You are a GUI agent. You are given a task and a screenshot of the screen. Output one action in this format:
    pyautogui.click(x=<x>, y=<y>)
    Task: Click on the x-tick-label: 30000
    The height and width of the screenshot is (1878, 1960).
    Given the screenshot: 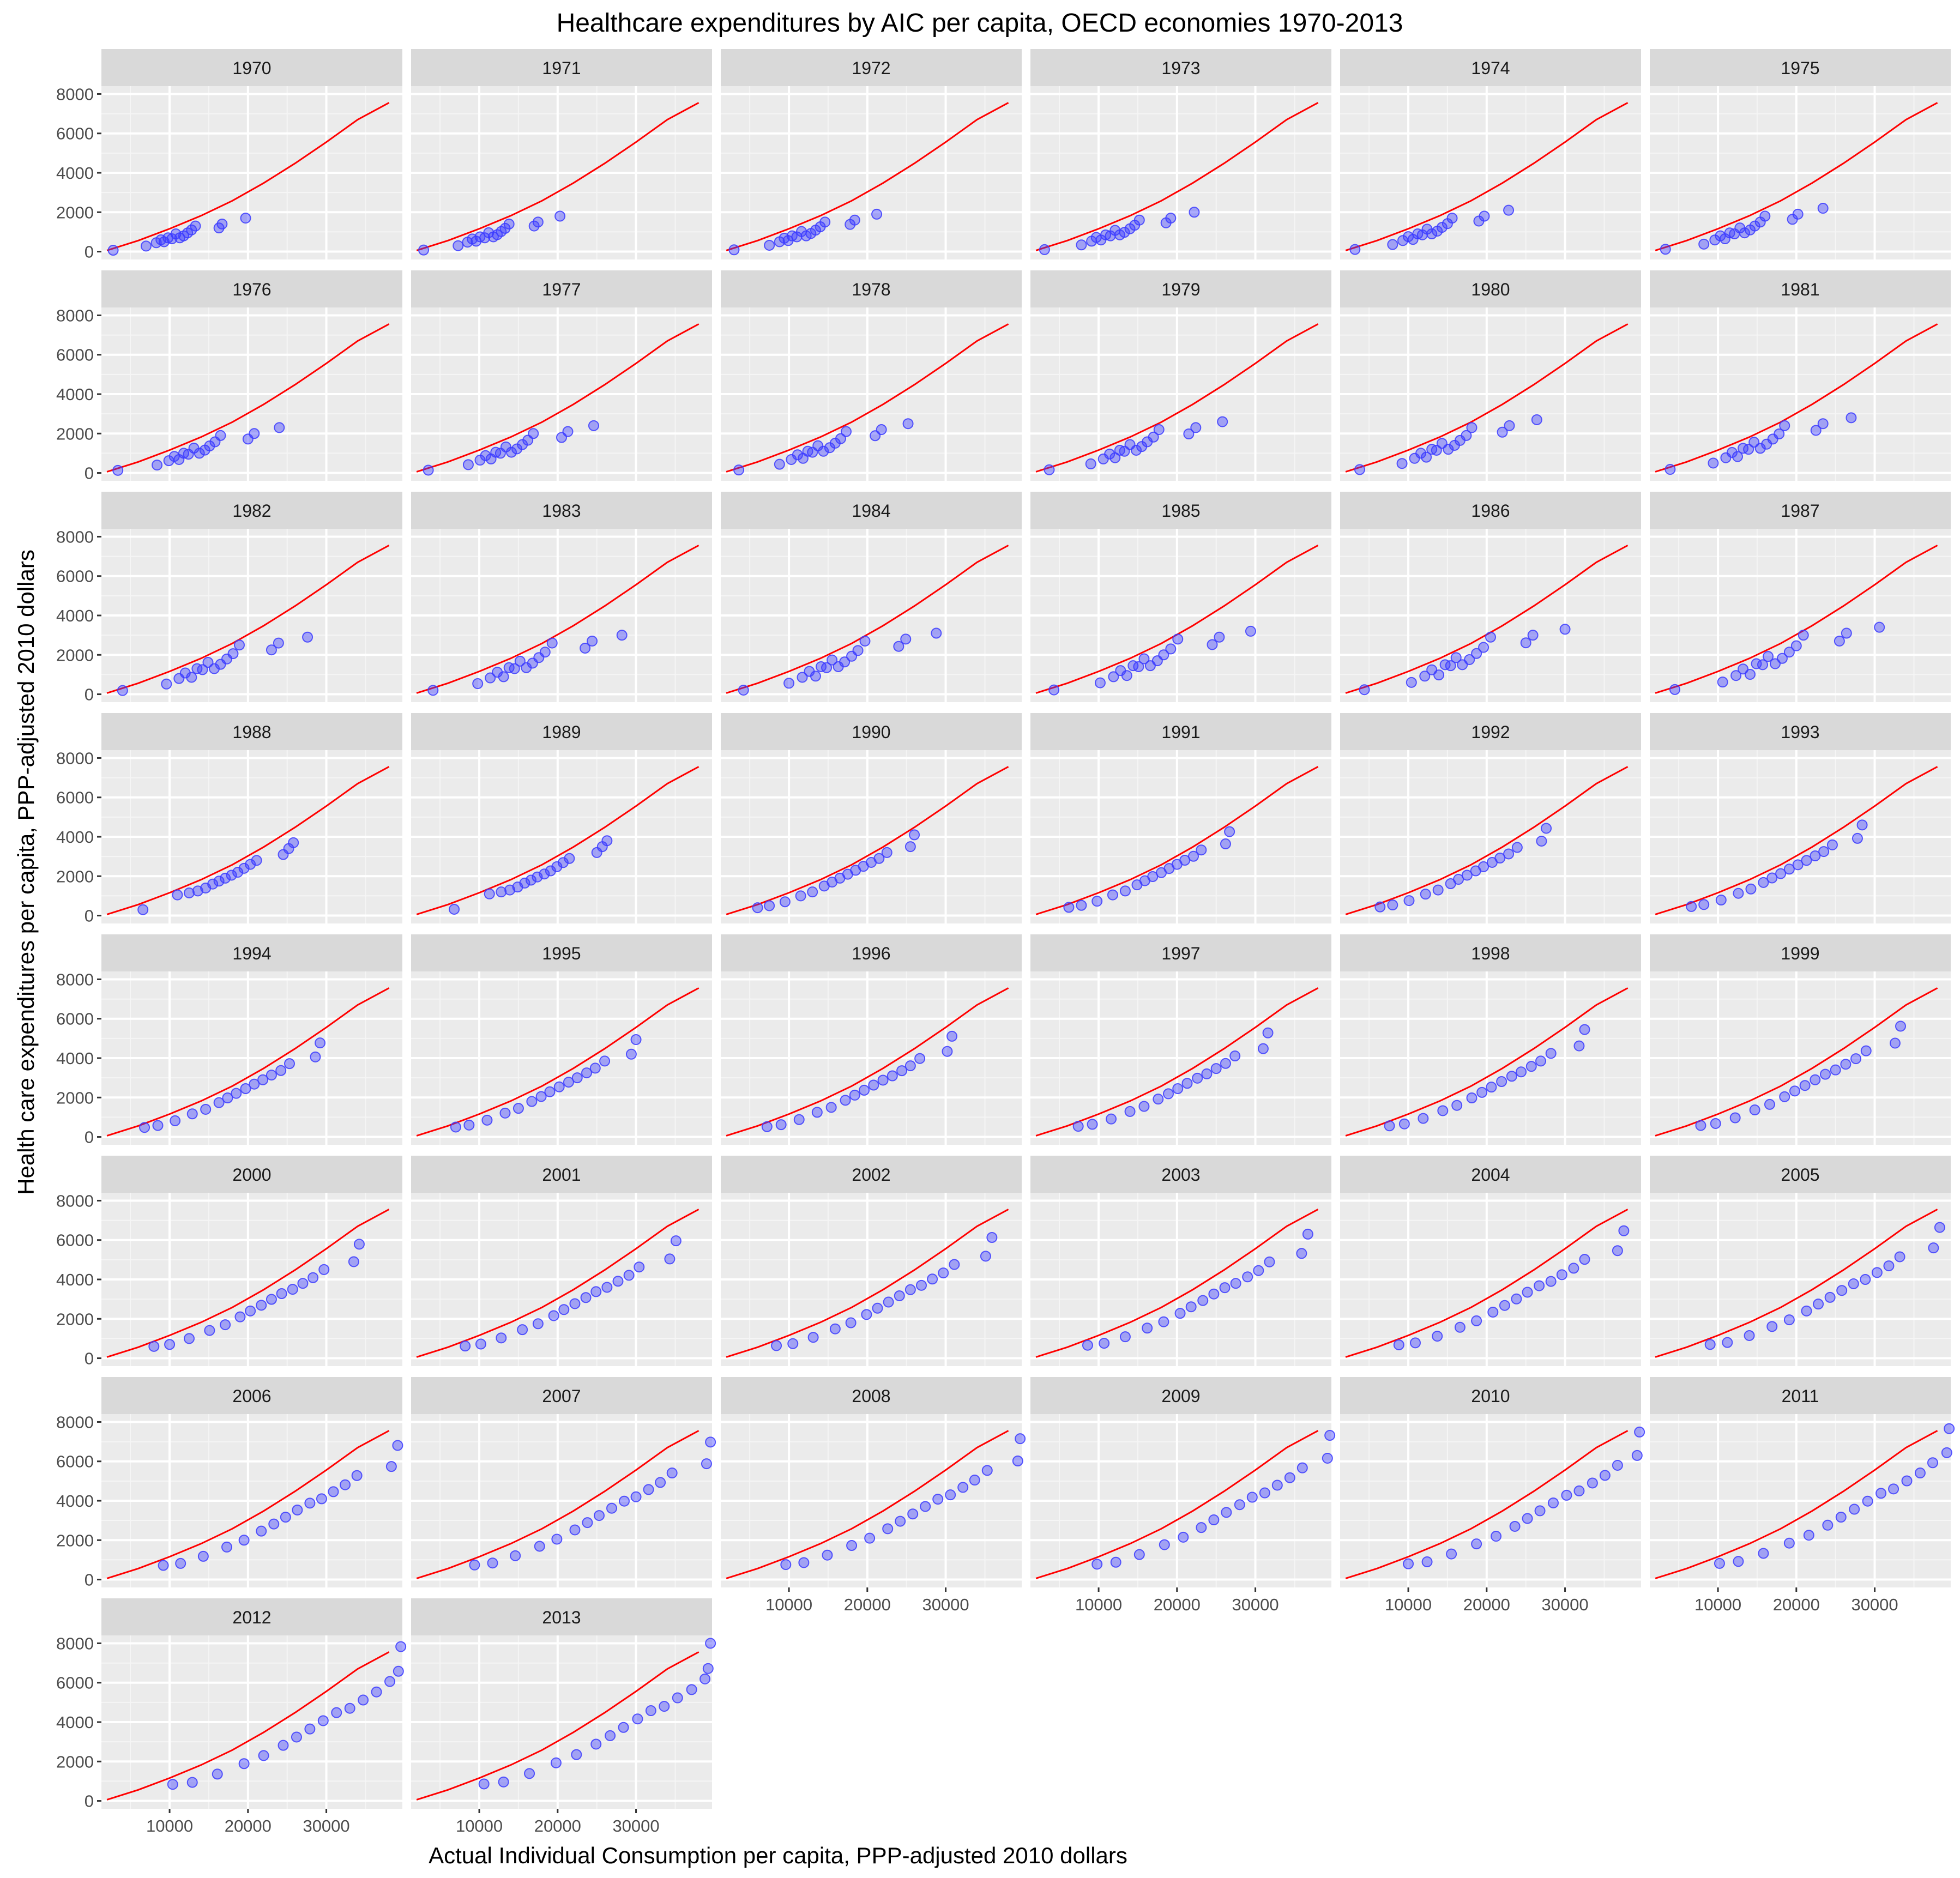 What is the action you would take?
    pyautogui.click(x=1255, y=1604)
    